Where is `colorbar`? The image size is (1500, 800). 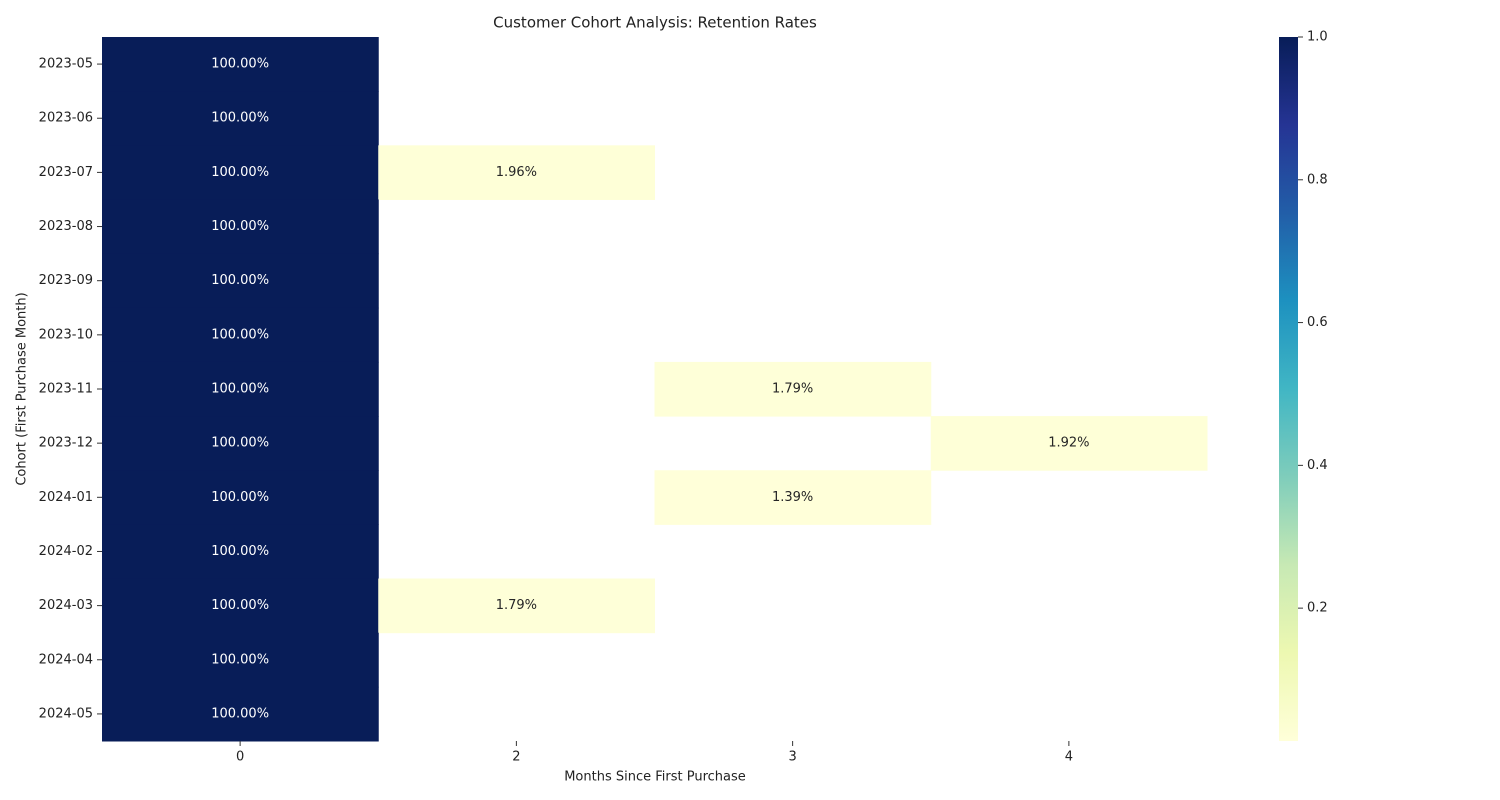 colorbar is located at coordinates (1288, 389).